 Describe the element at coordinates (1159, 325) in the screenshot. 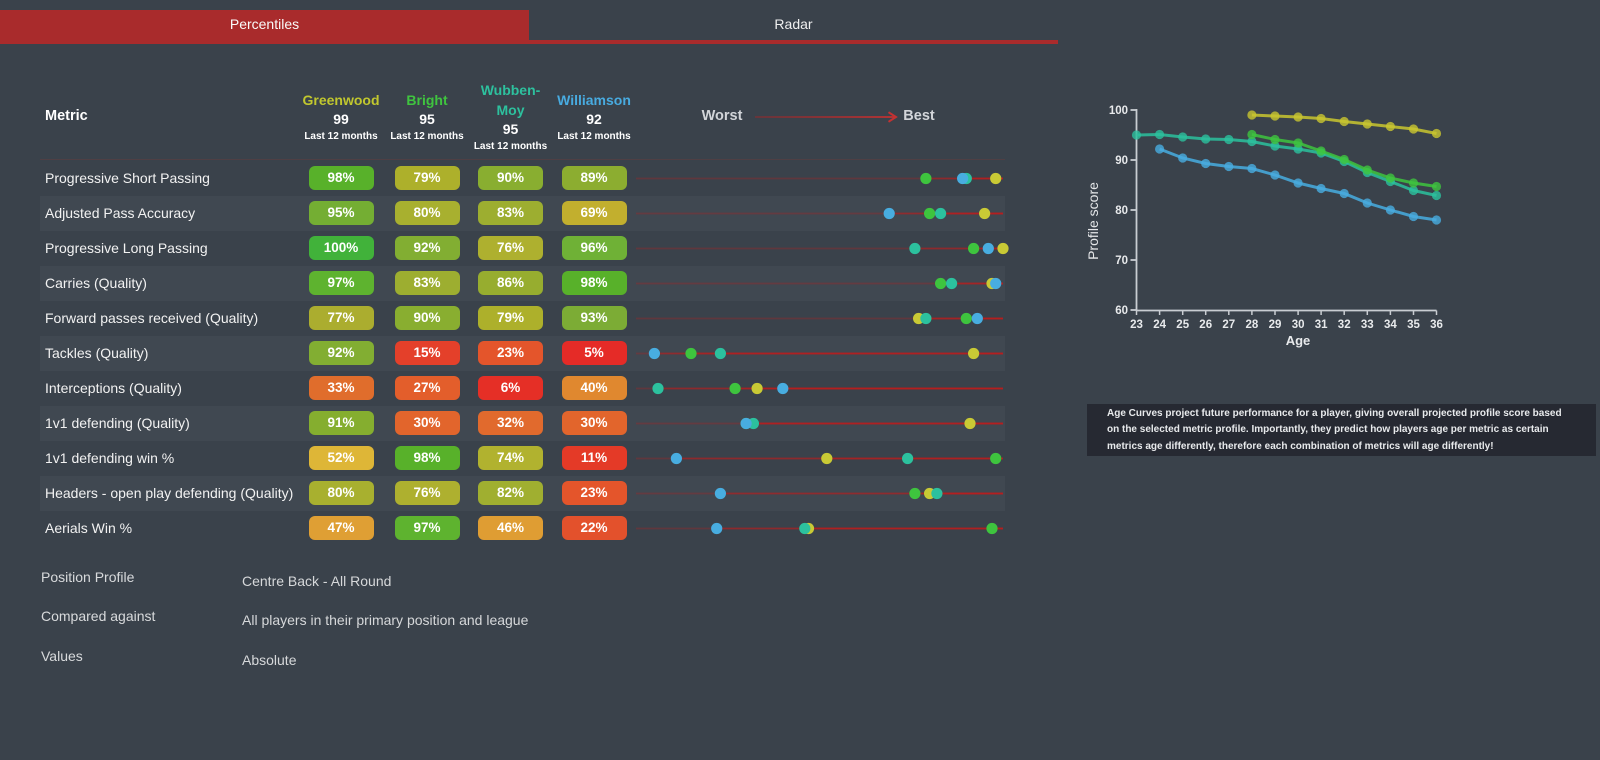

I see `svg-text: 24` at that location.